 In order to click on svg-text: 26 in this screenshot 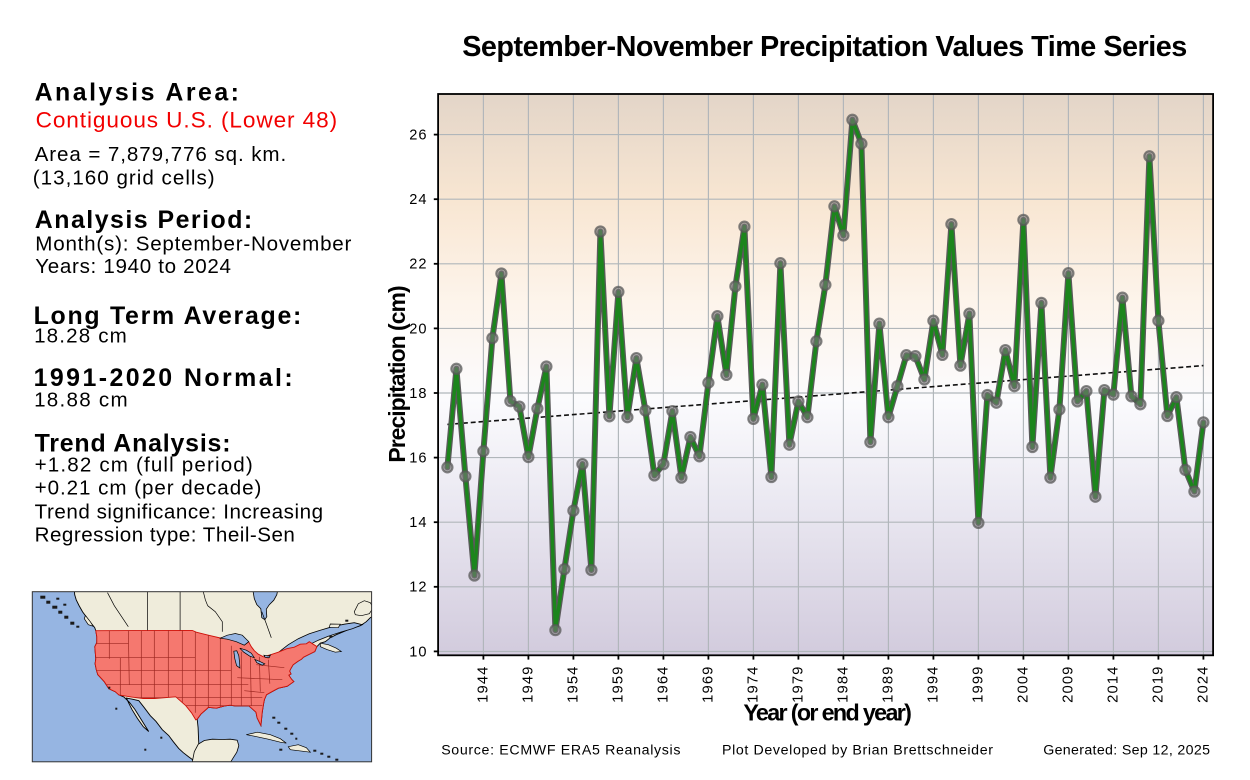, I will do `click(418, 136)`.